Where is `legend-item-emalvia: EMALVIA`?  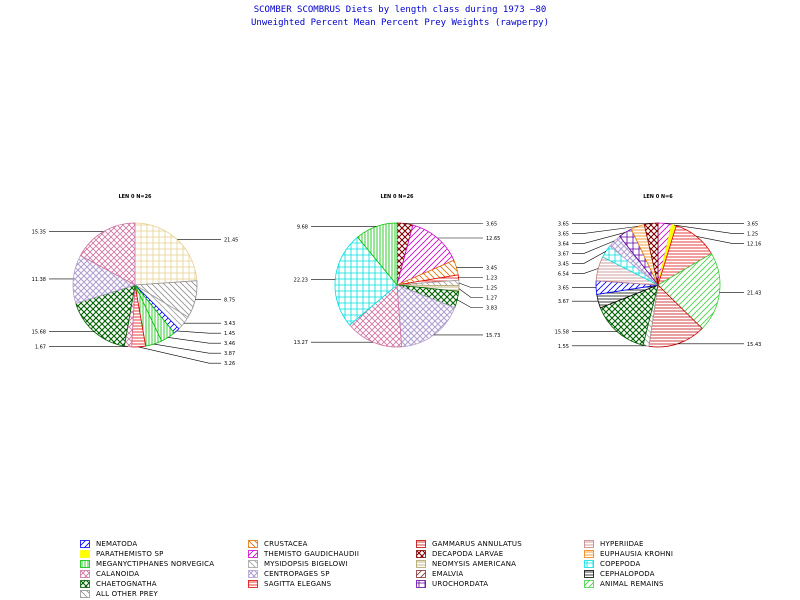
legend-item-emalvia: EMALVIA is located at coordinates (439, 574).